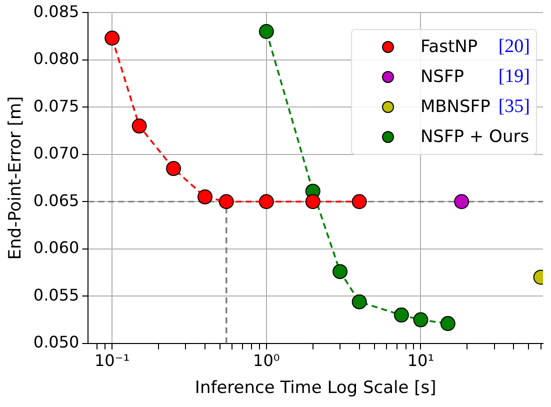  I want to click on legend-label: MBNSFP [35], so click(475, 107).